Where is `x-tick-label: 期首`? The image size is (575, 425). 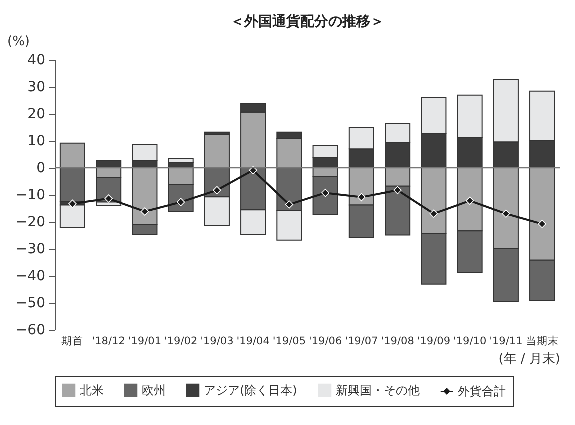
x-tick-label: 期首 is located at coordinates (73, 342).